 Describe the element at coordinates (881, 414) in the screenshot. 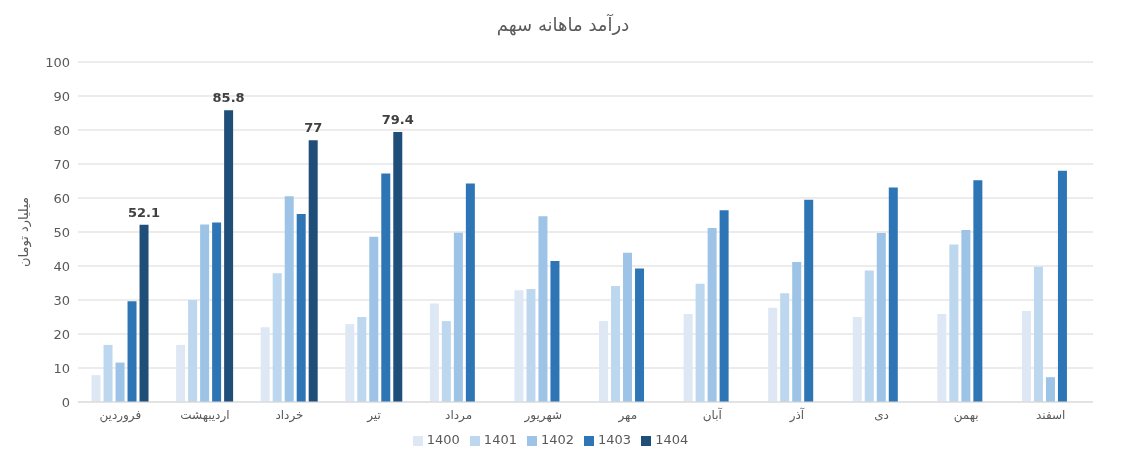

I see `x-tick-label: دی` at that location.